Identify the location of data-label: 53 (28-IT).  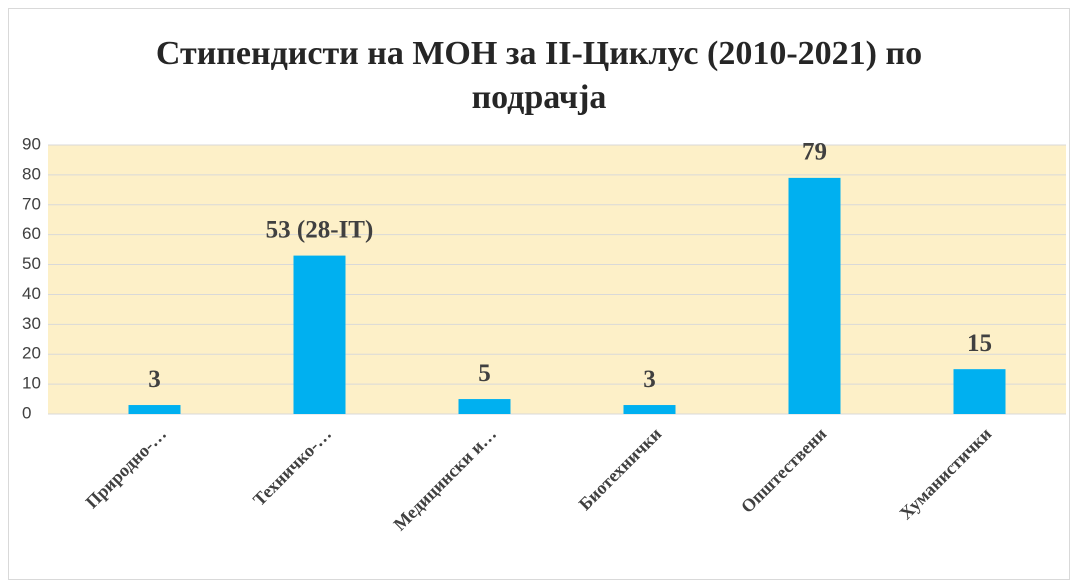
(320, 229).